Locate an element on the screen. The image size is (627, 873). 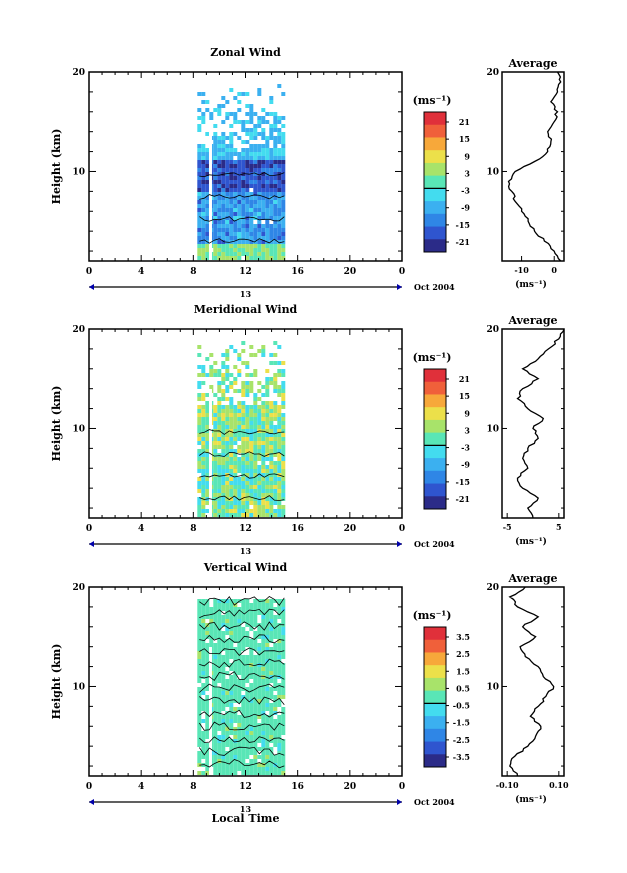
date-day: 13 is located at coordinates (246, 551).